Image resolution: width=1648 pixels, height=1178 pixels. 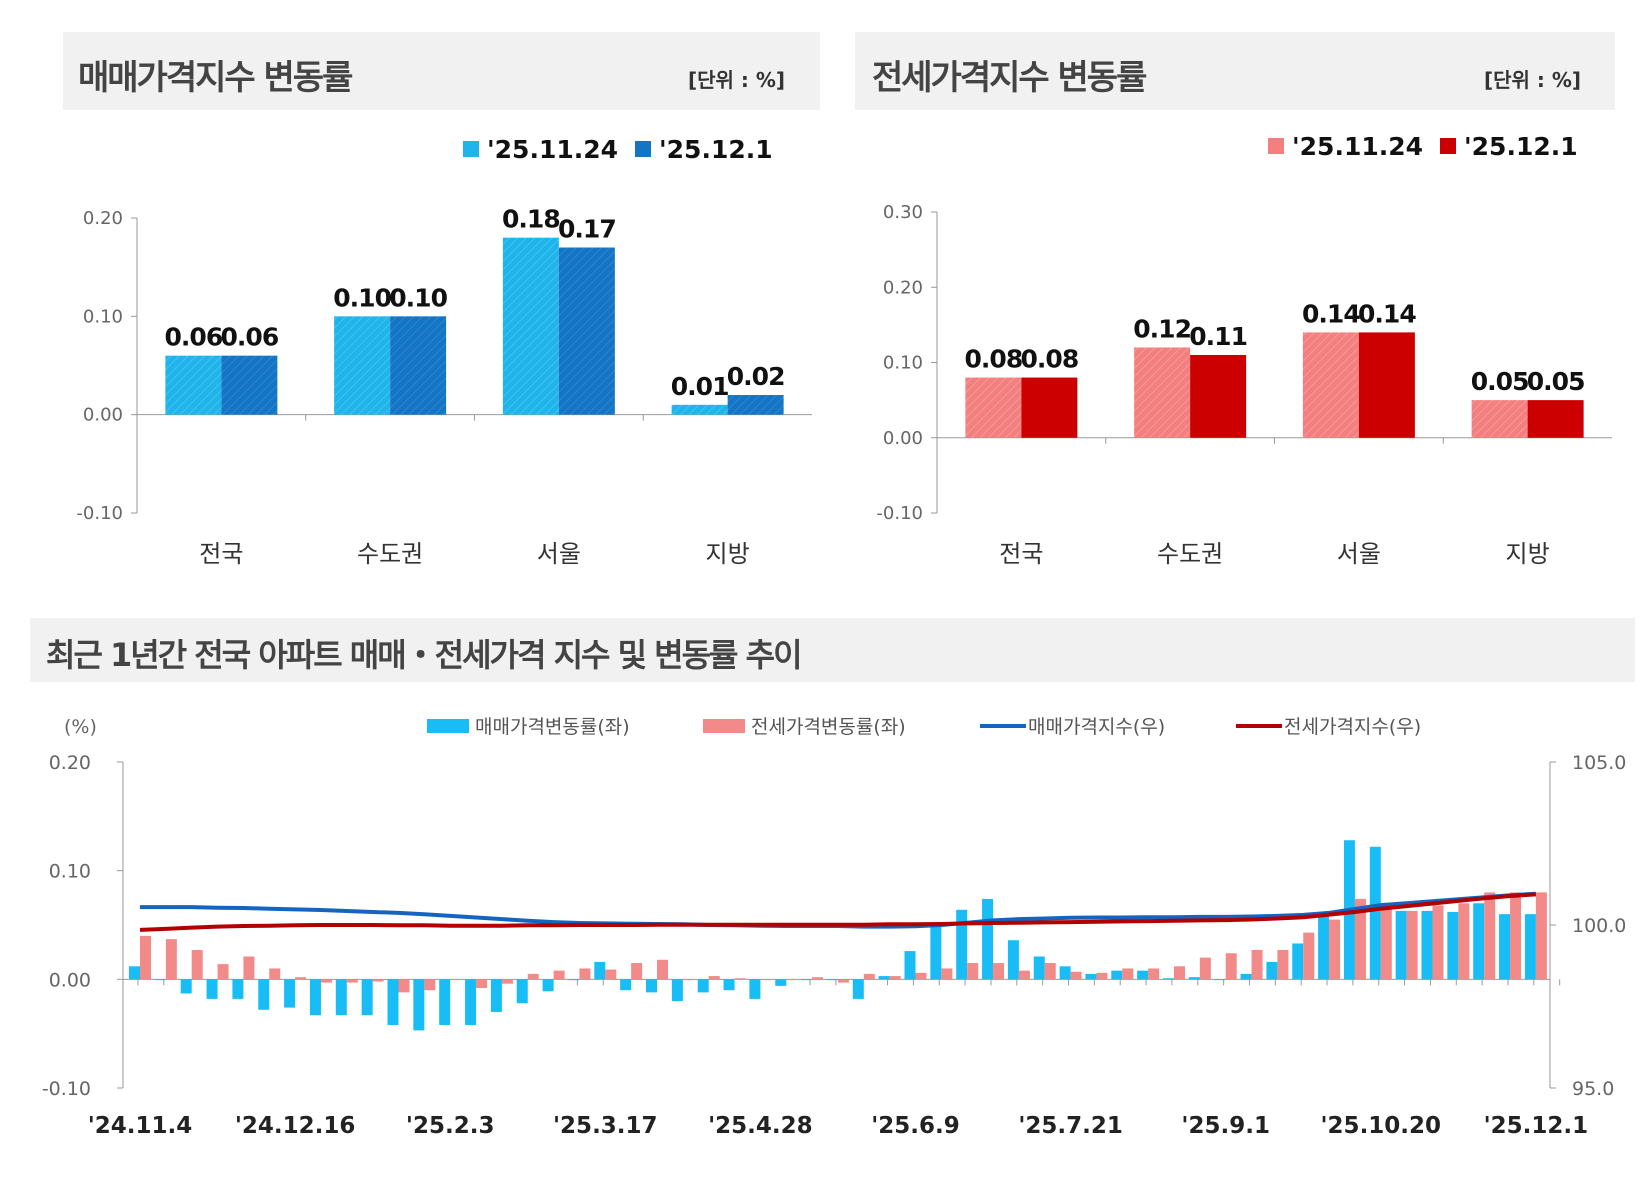 What do you see at coordinates (1387, 313) in the screenshot?
I see `chart-1-data-label: 0.14` at bounding box center [1387, 313].